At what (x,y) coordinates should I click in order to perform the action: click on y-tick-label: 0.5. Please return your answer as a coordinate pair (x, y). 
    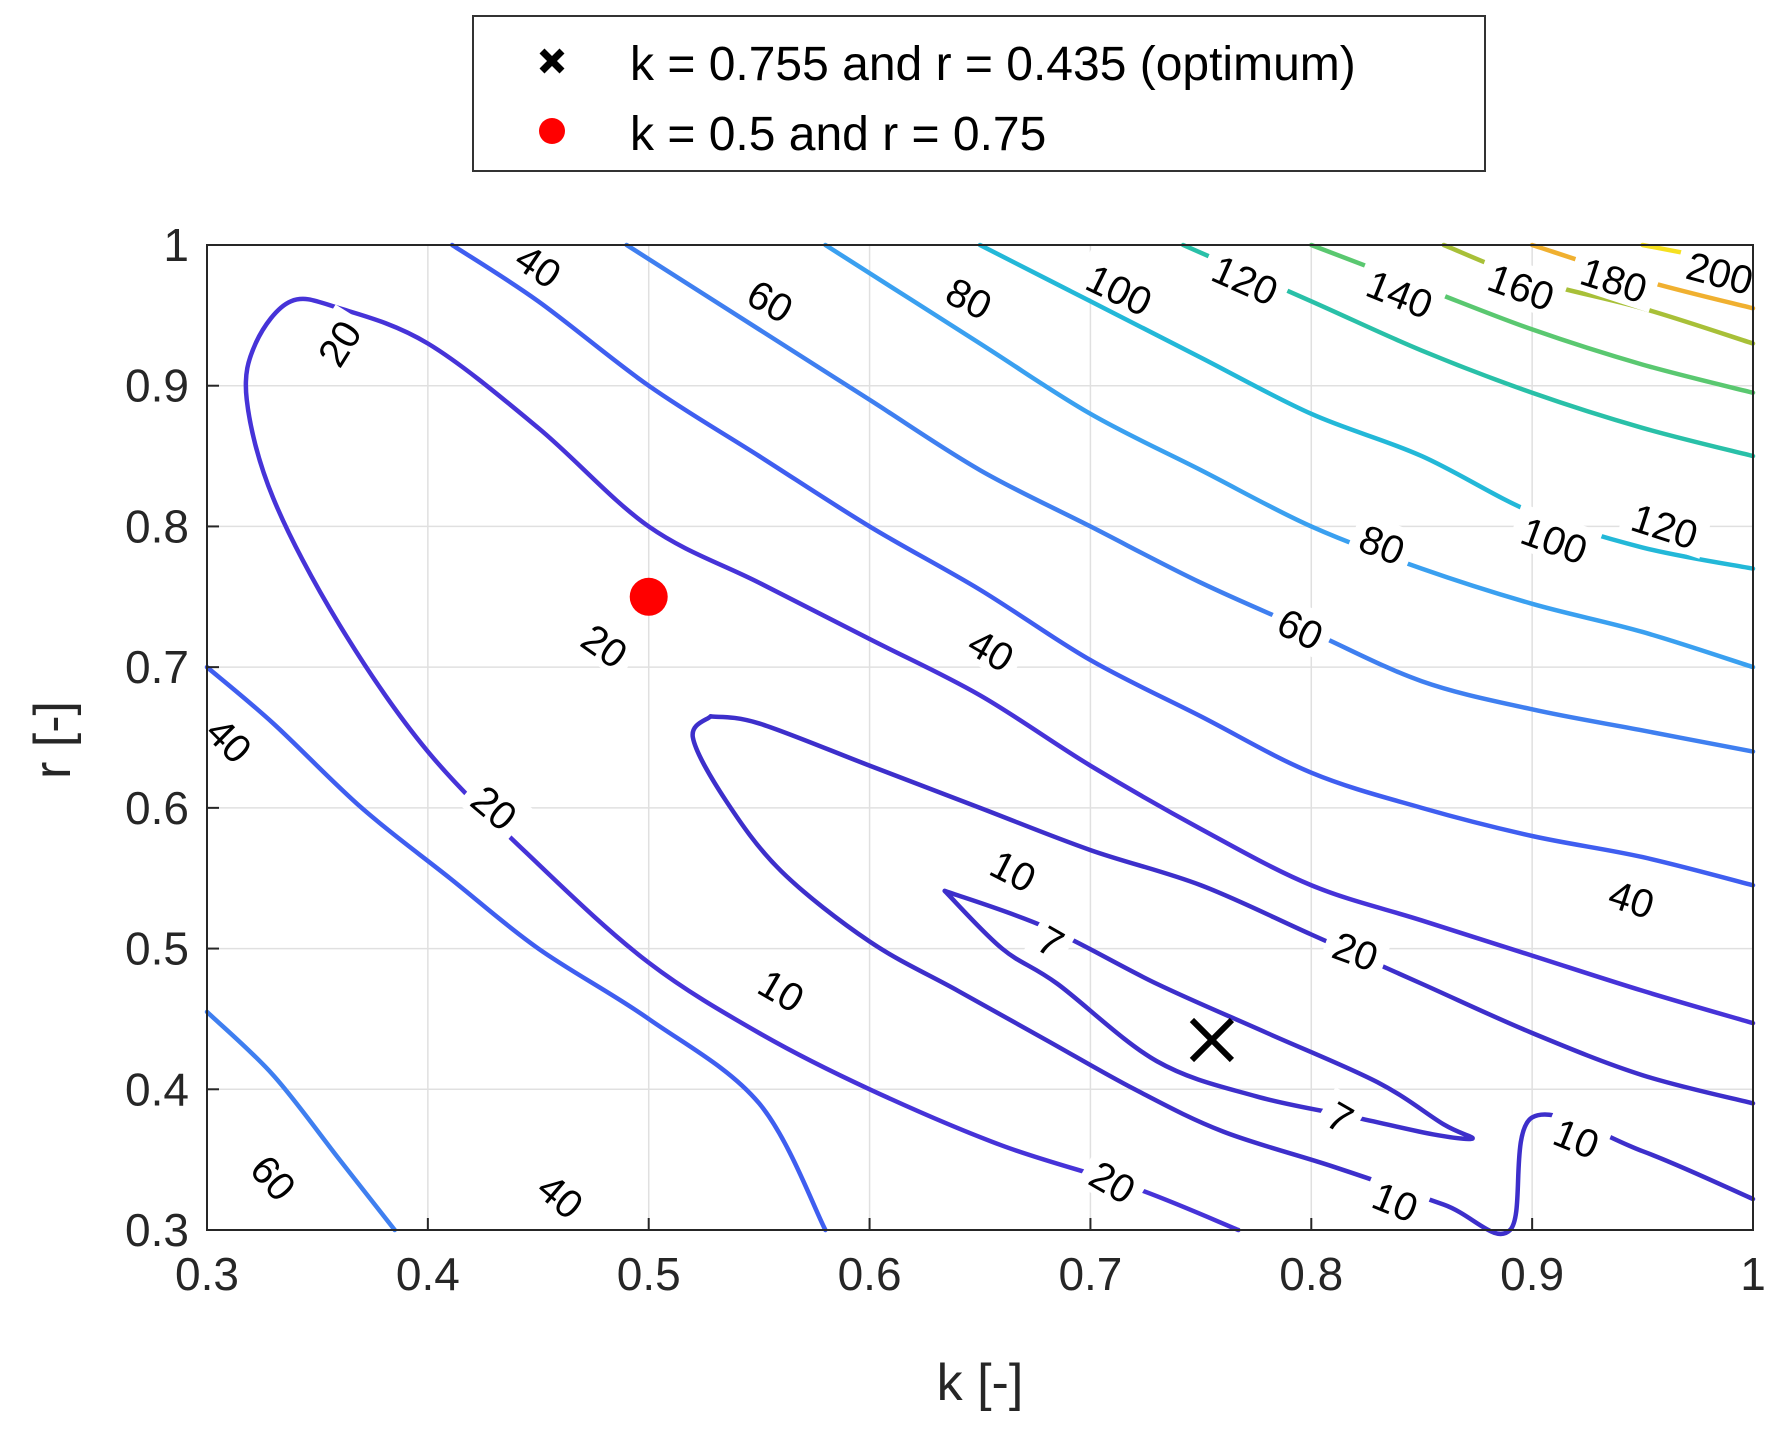
    Looking at the image, I should click on (157, 949).